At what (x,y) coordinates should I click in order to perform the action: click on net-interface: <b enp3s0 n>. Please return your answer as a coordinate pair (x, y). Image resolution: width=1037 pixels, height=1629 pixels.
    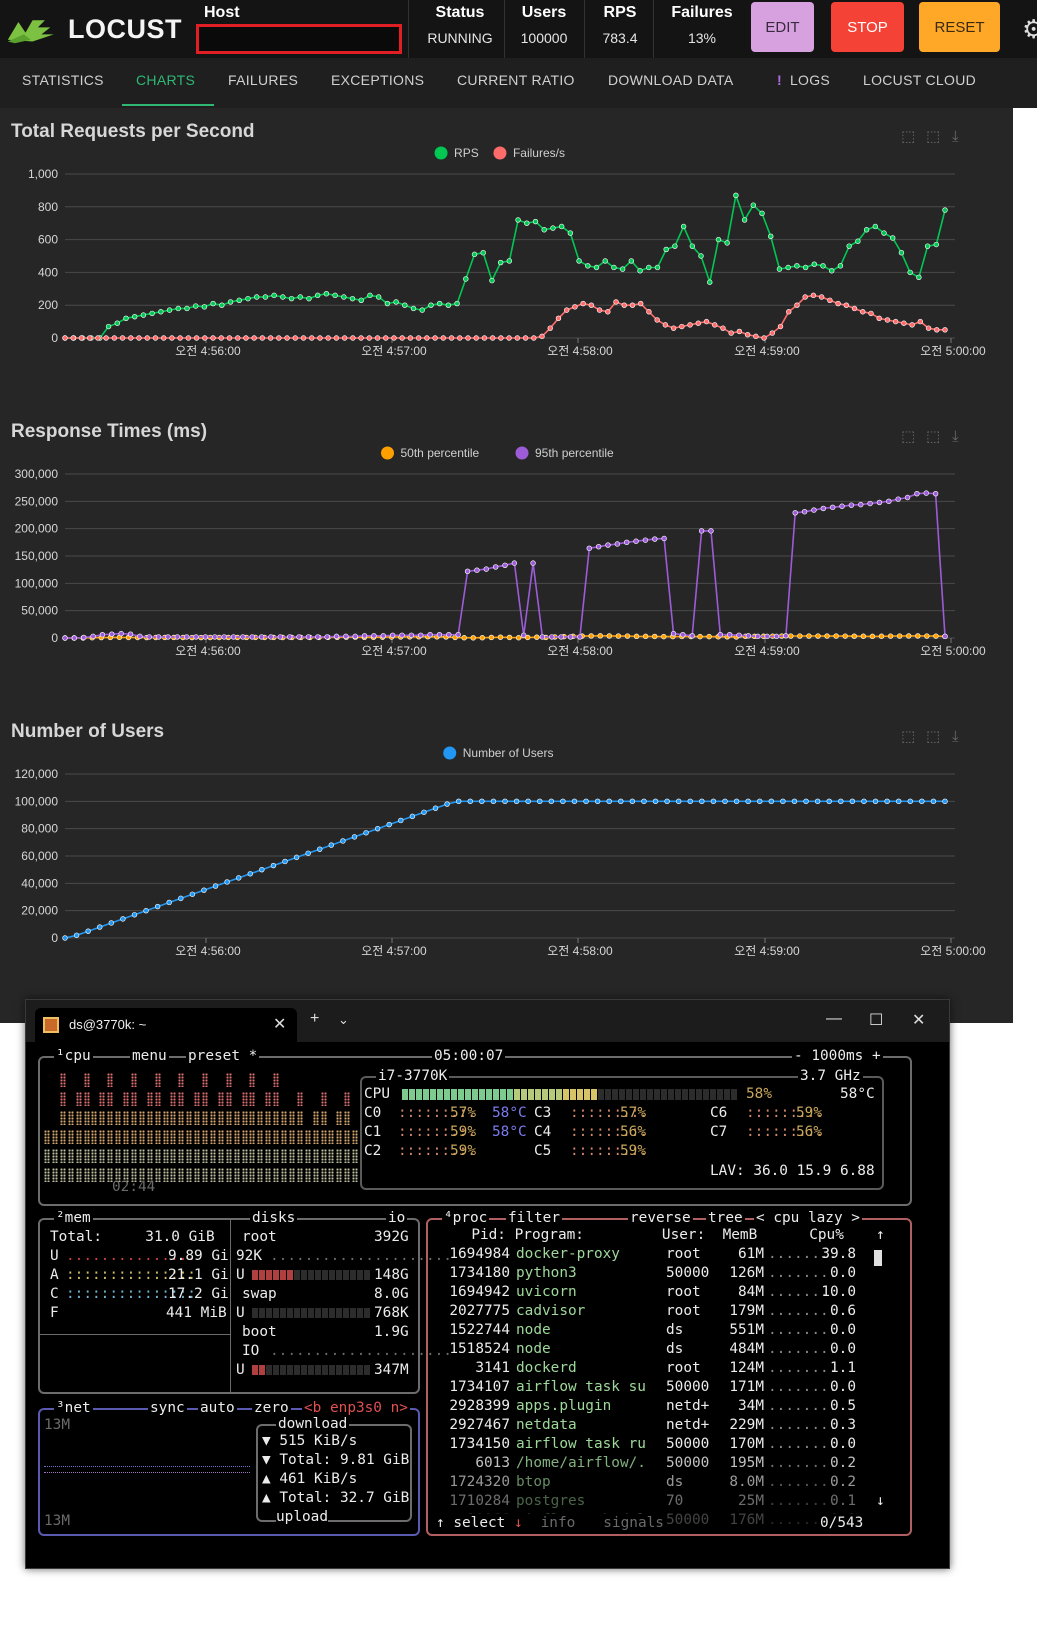
    Looking at the image, I should click on (356, 1408).